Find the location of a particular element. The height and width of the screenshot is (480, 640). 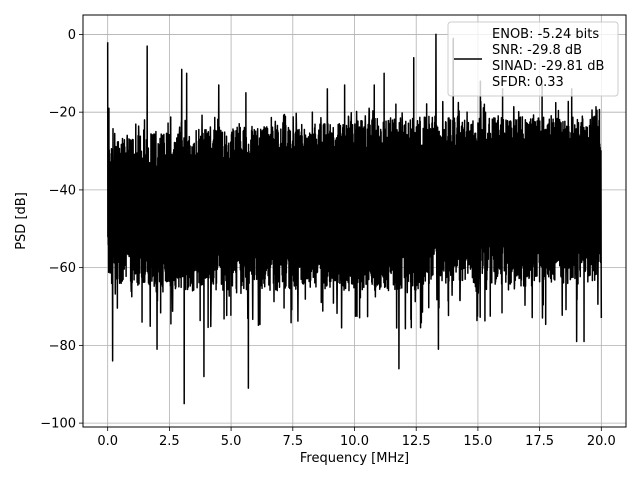

legend-snr: SNR: -29.8 dB is located at coordinates (537, 50).